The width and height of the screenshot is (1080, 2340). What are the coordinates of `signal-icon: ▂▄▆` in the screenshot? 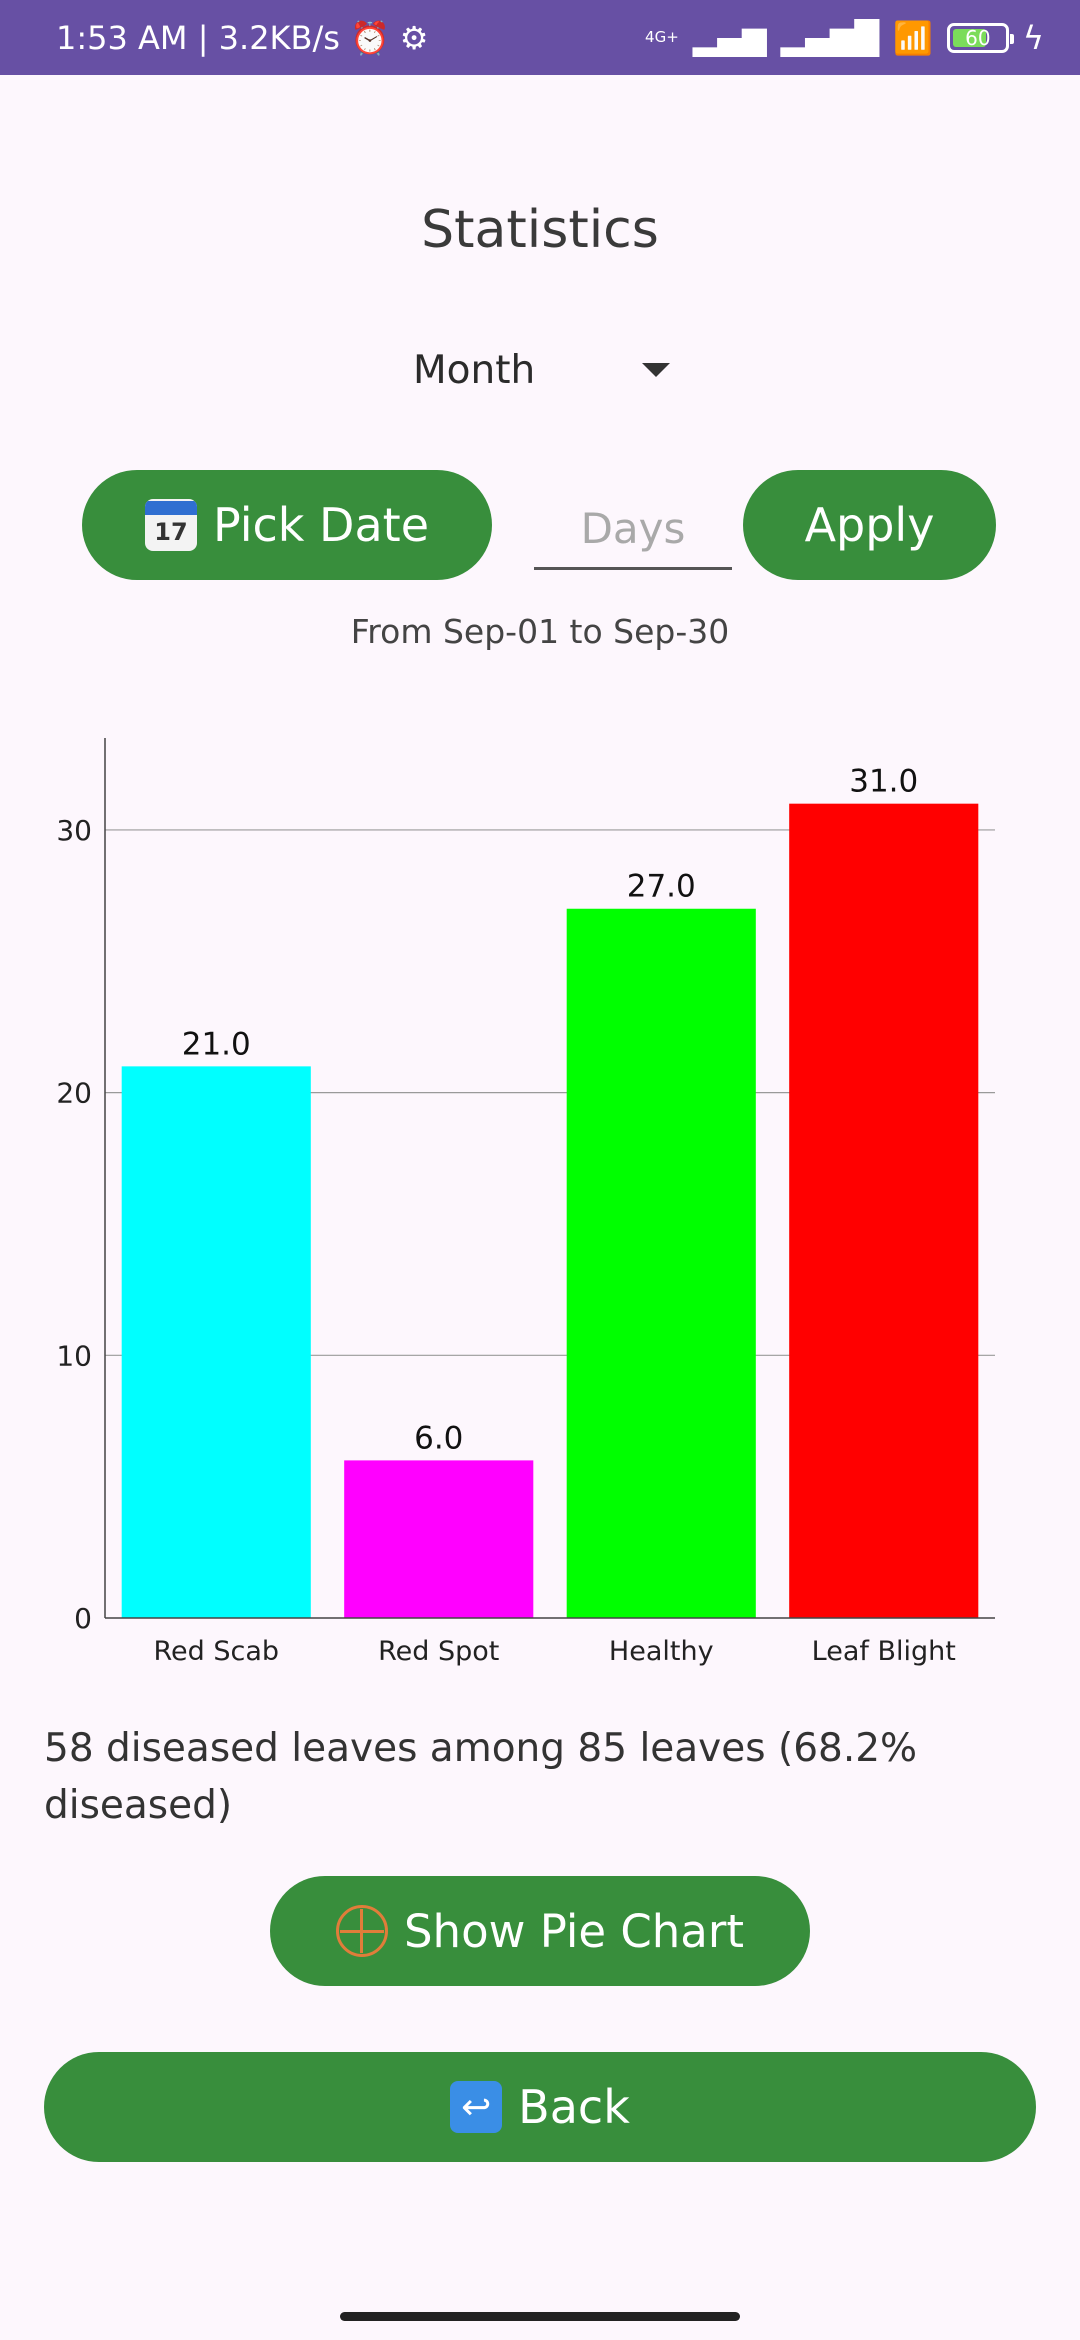 It's located at (729, 37).